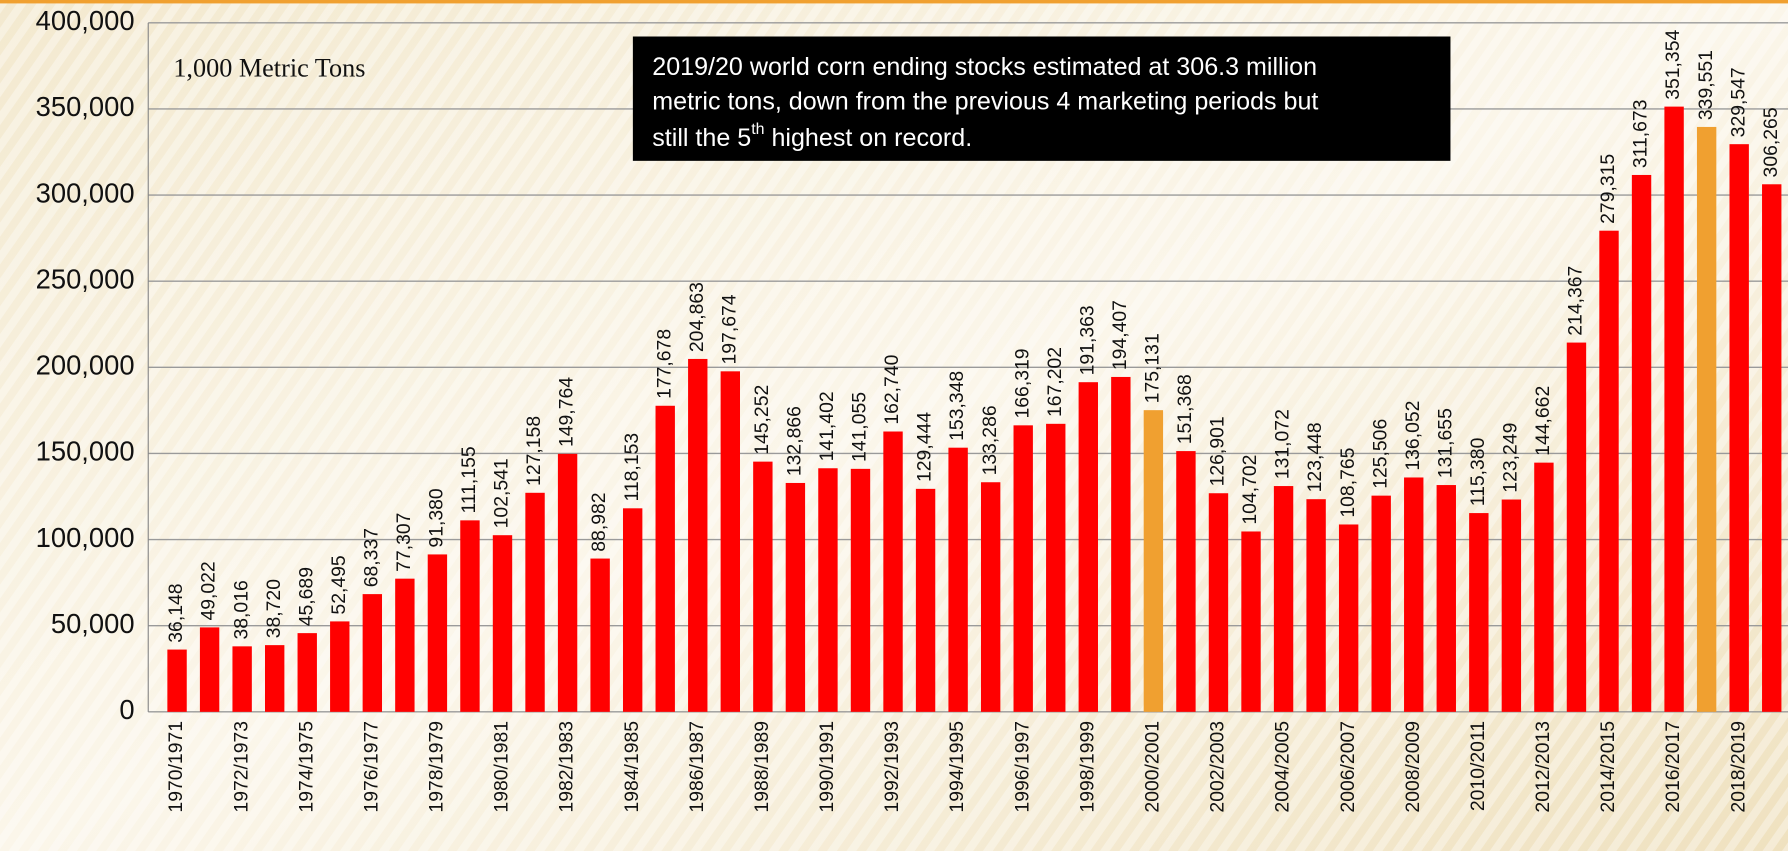  What do you see at coordinates (1771, 142) in the screenshot?
I see `data-label: 306,265` at bounding box center [1771, 142].